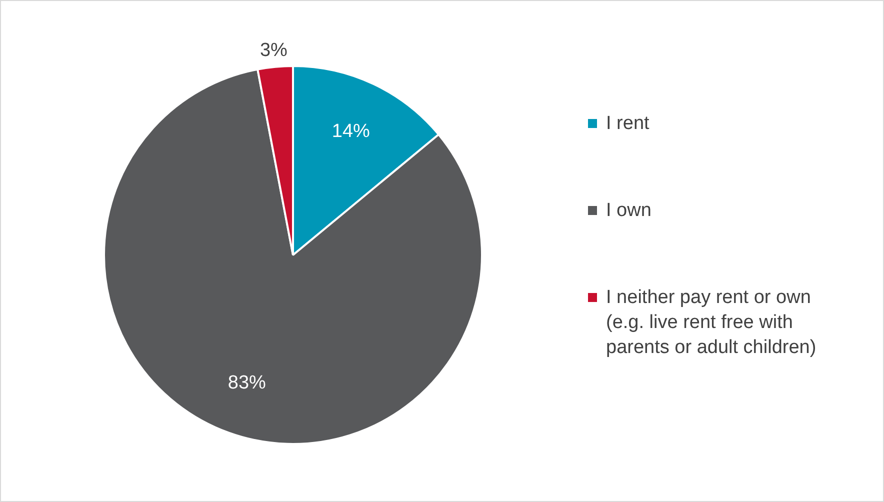  I want to click on legend-label: I neither pay rent or own (e.g. live rent free with parents or adult children), so click(712, 323).